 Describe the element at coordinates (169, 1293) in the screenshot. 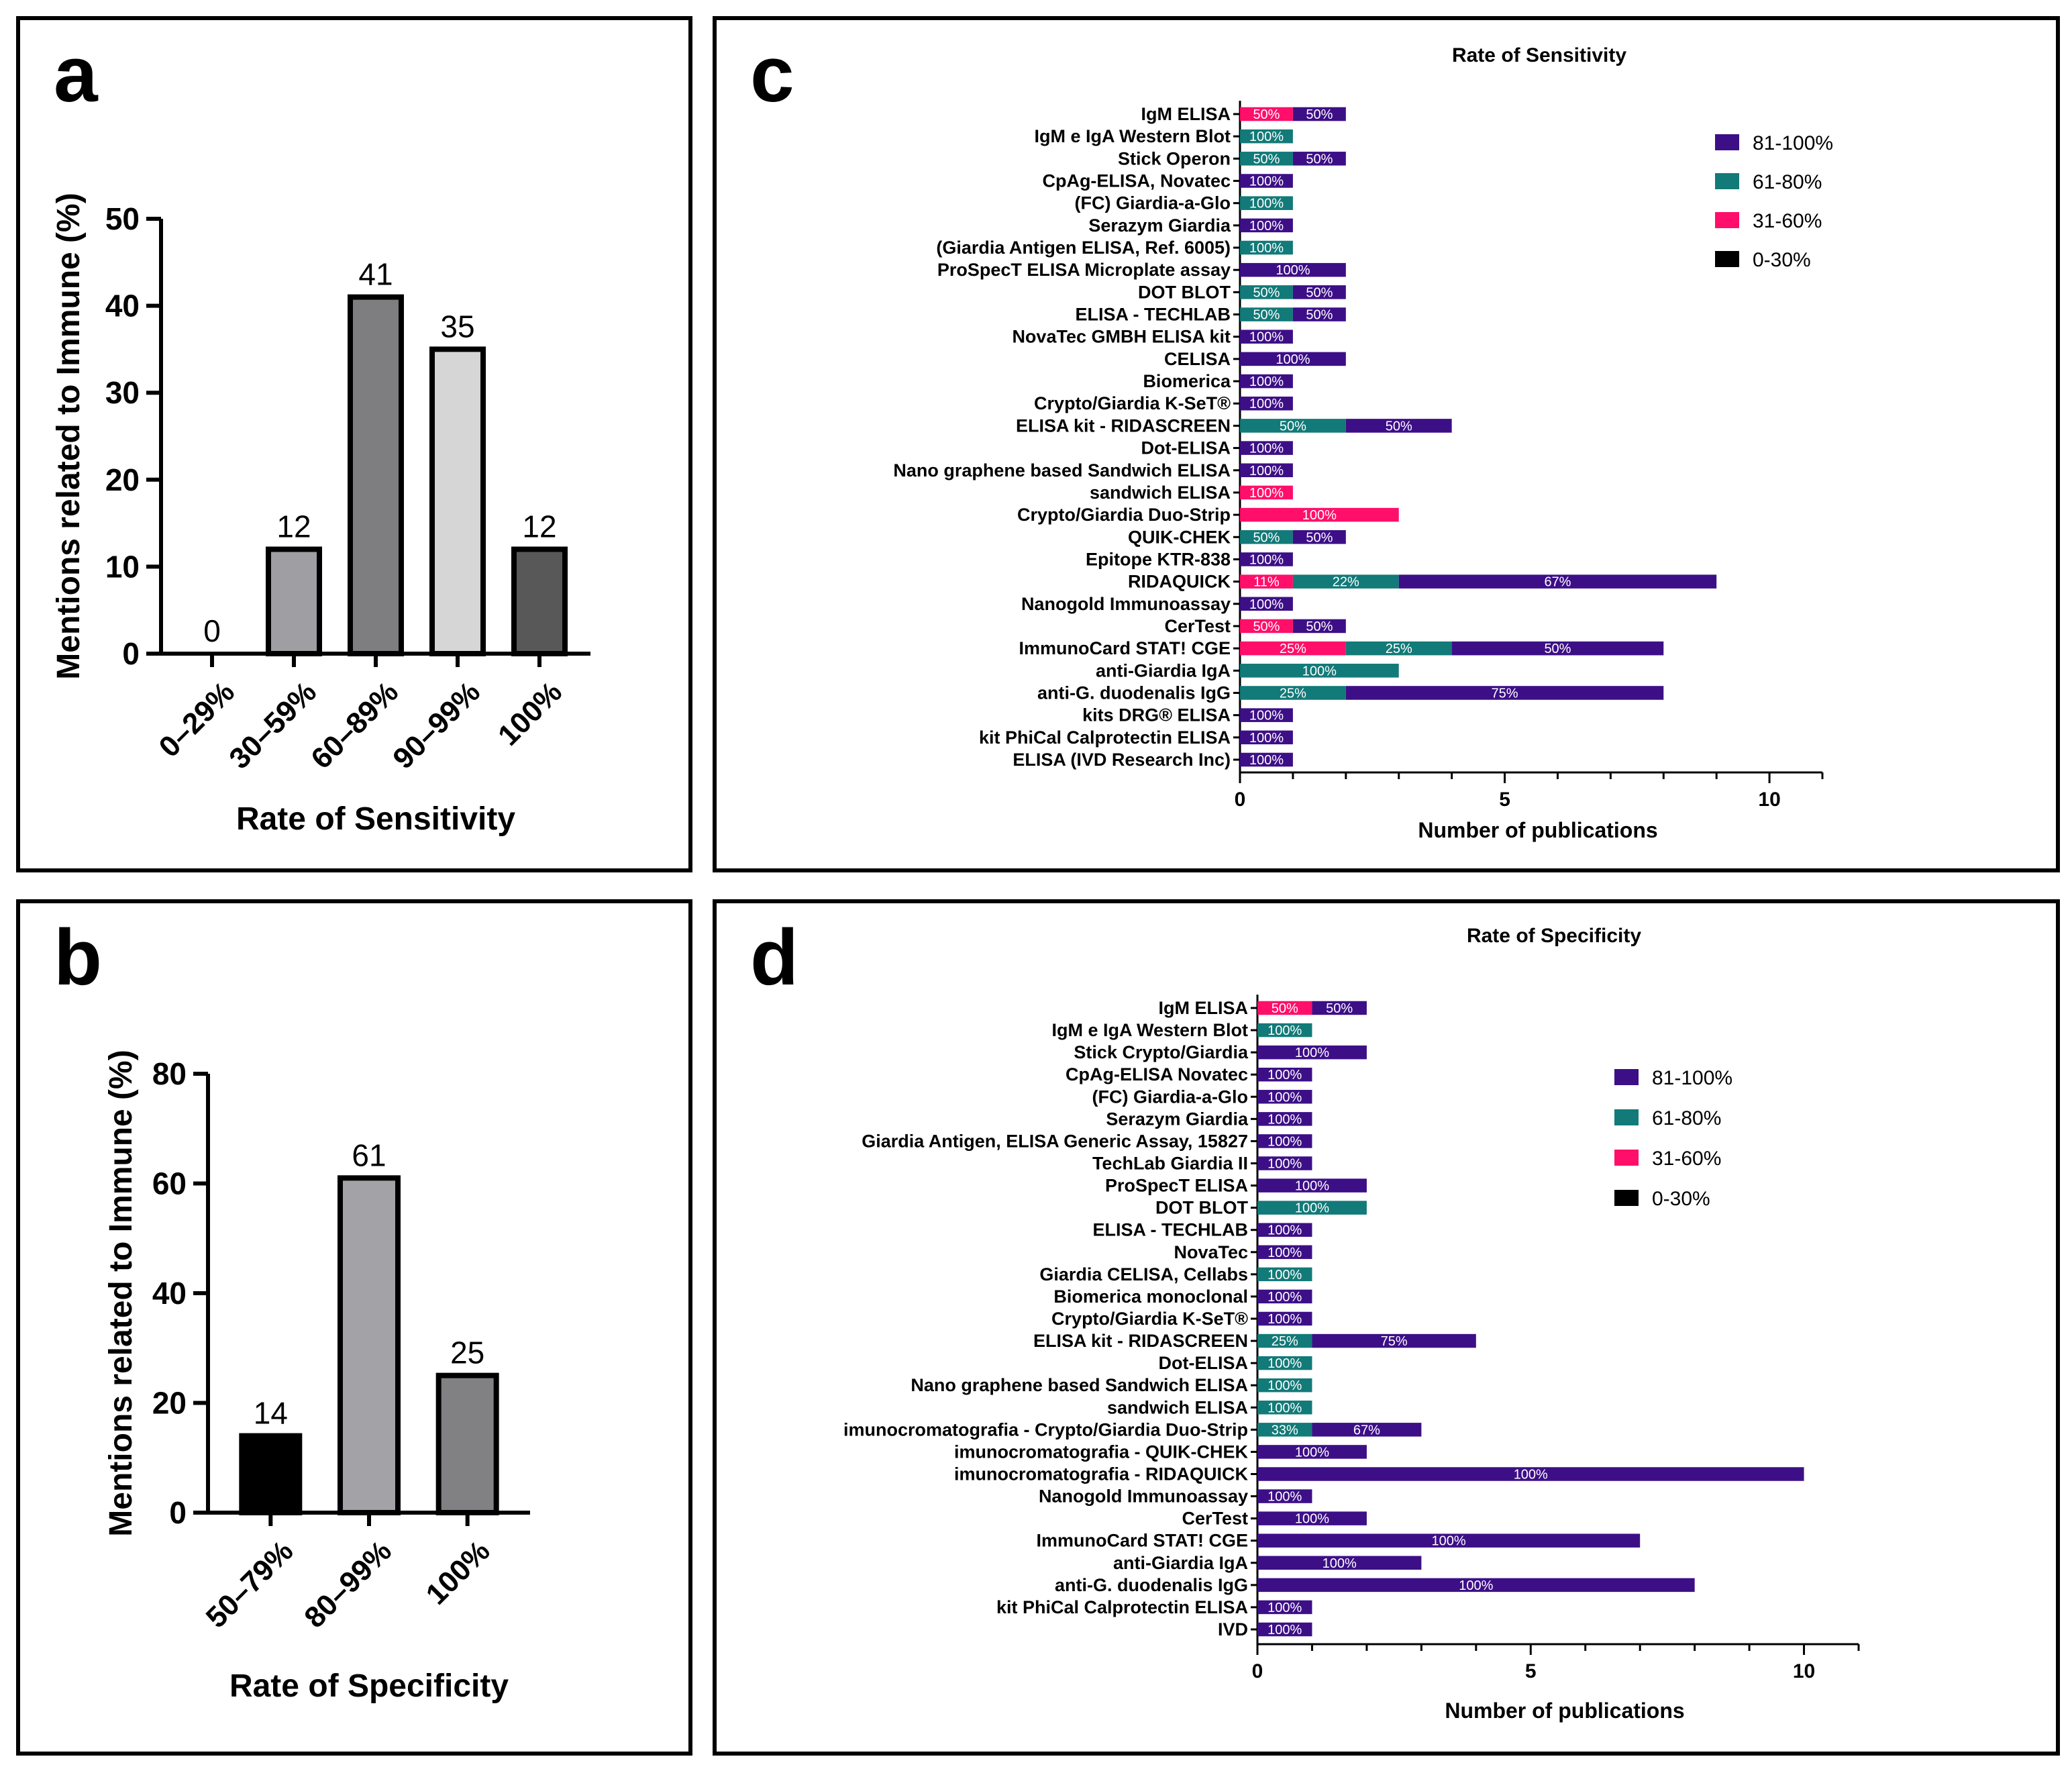

I see `y-tick-label: 40` at that location.